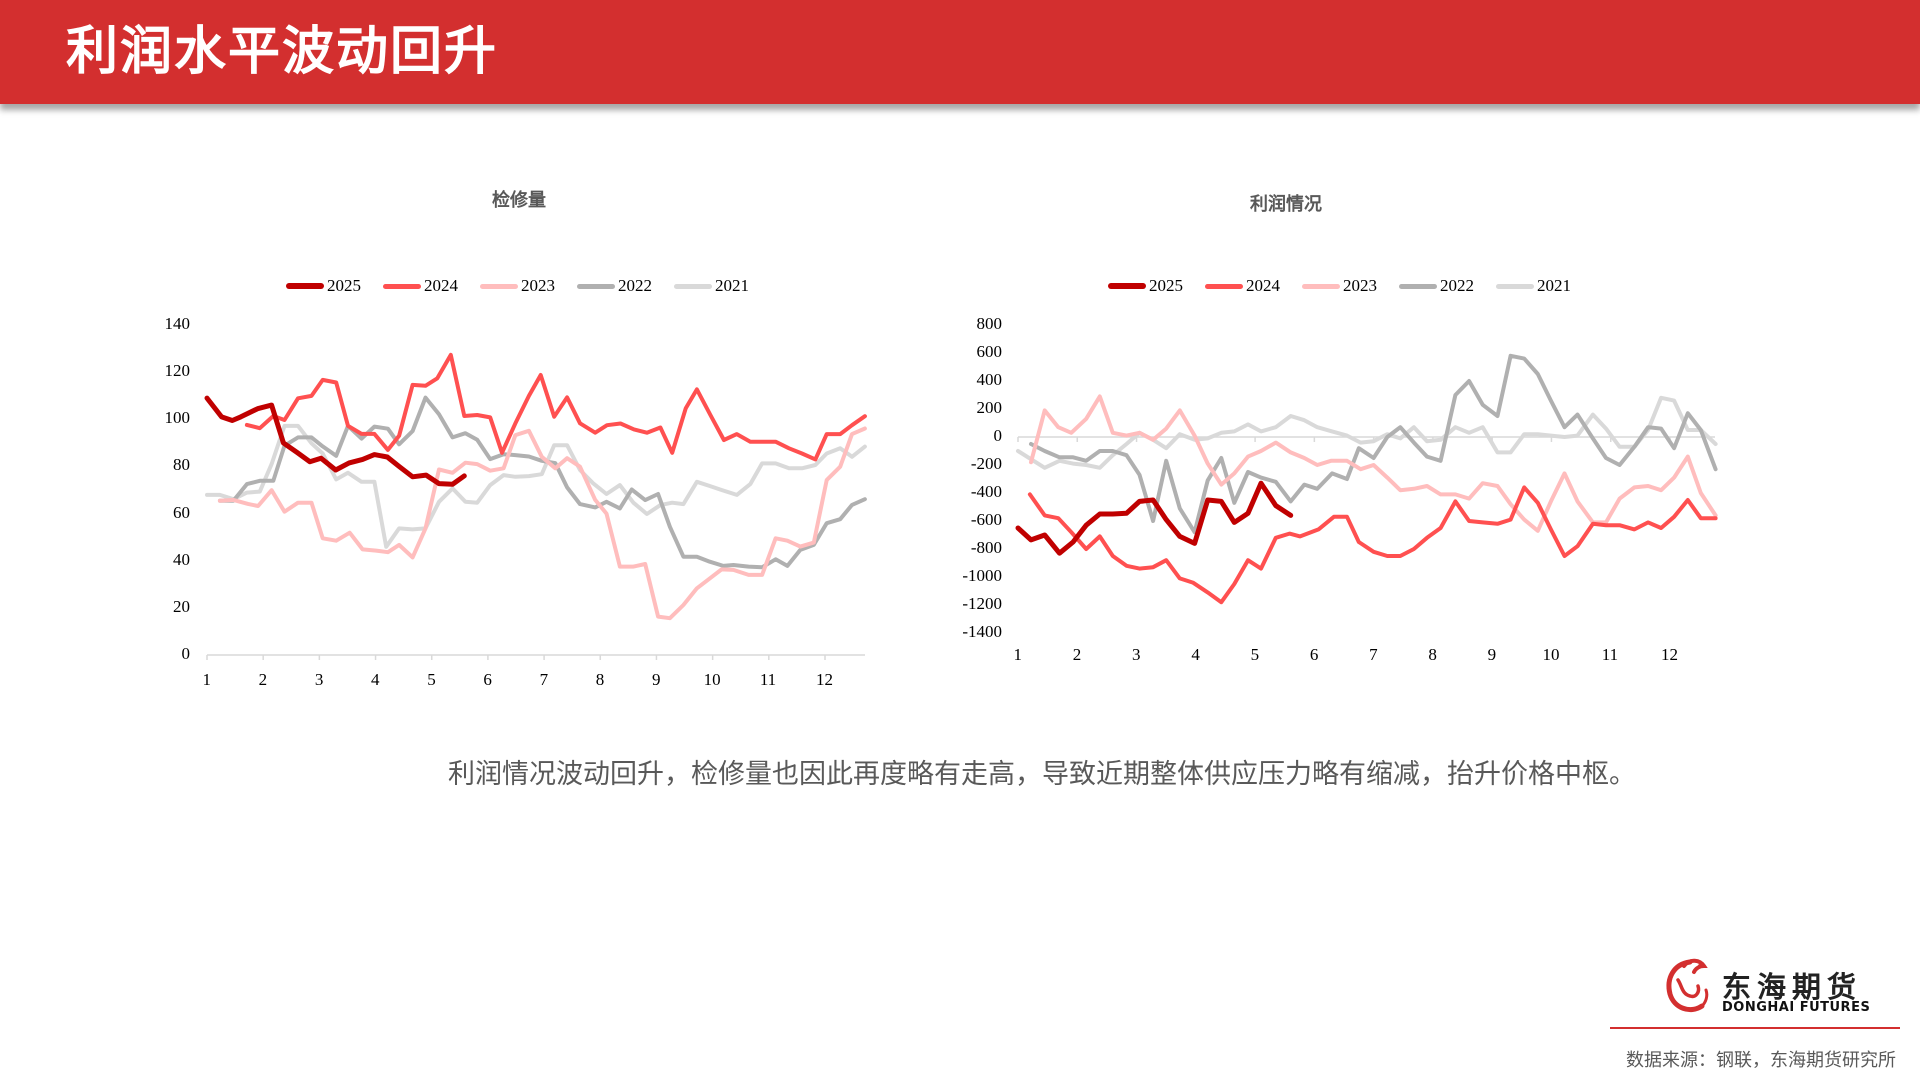  Describe the element at coordinates (536, 486) in the screenshot. I see `series-line-2021` at that location.